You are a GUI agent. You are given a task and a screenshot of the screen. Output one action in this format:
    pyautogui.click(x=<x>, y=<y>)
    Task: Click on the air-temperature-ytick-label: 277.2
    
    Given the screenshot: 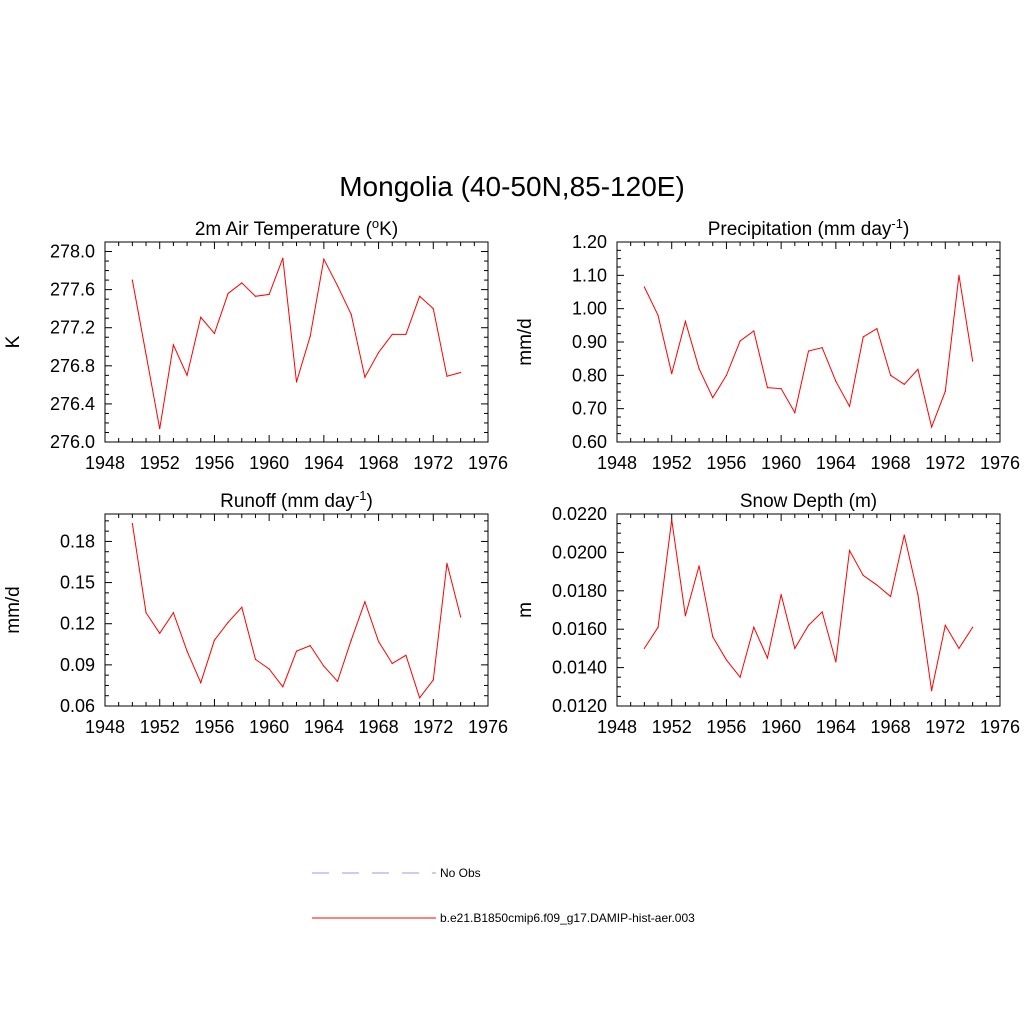 What is the action you would take?
    pyautogui.click(x=72, y=328)
    